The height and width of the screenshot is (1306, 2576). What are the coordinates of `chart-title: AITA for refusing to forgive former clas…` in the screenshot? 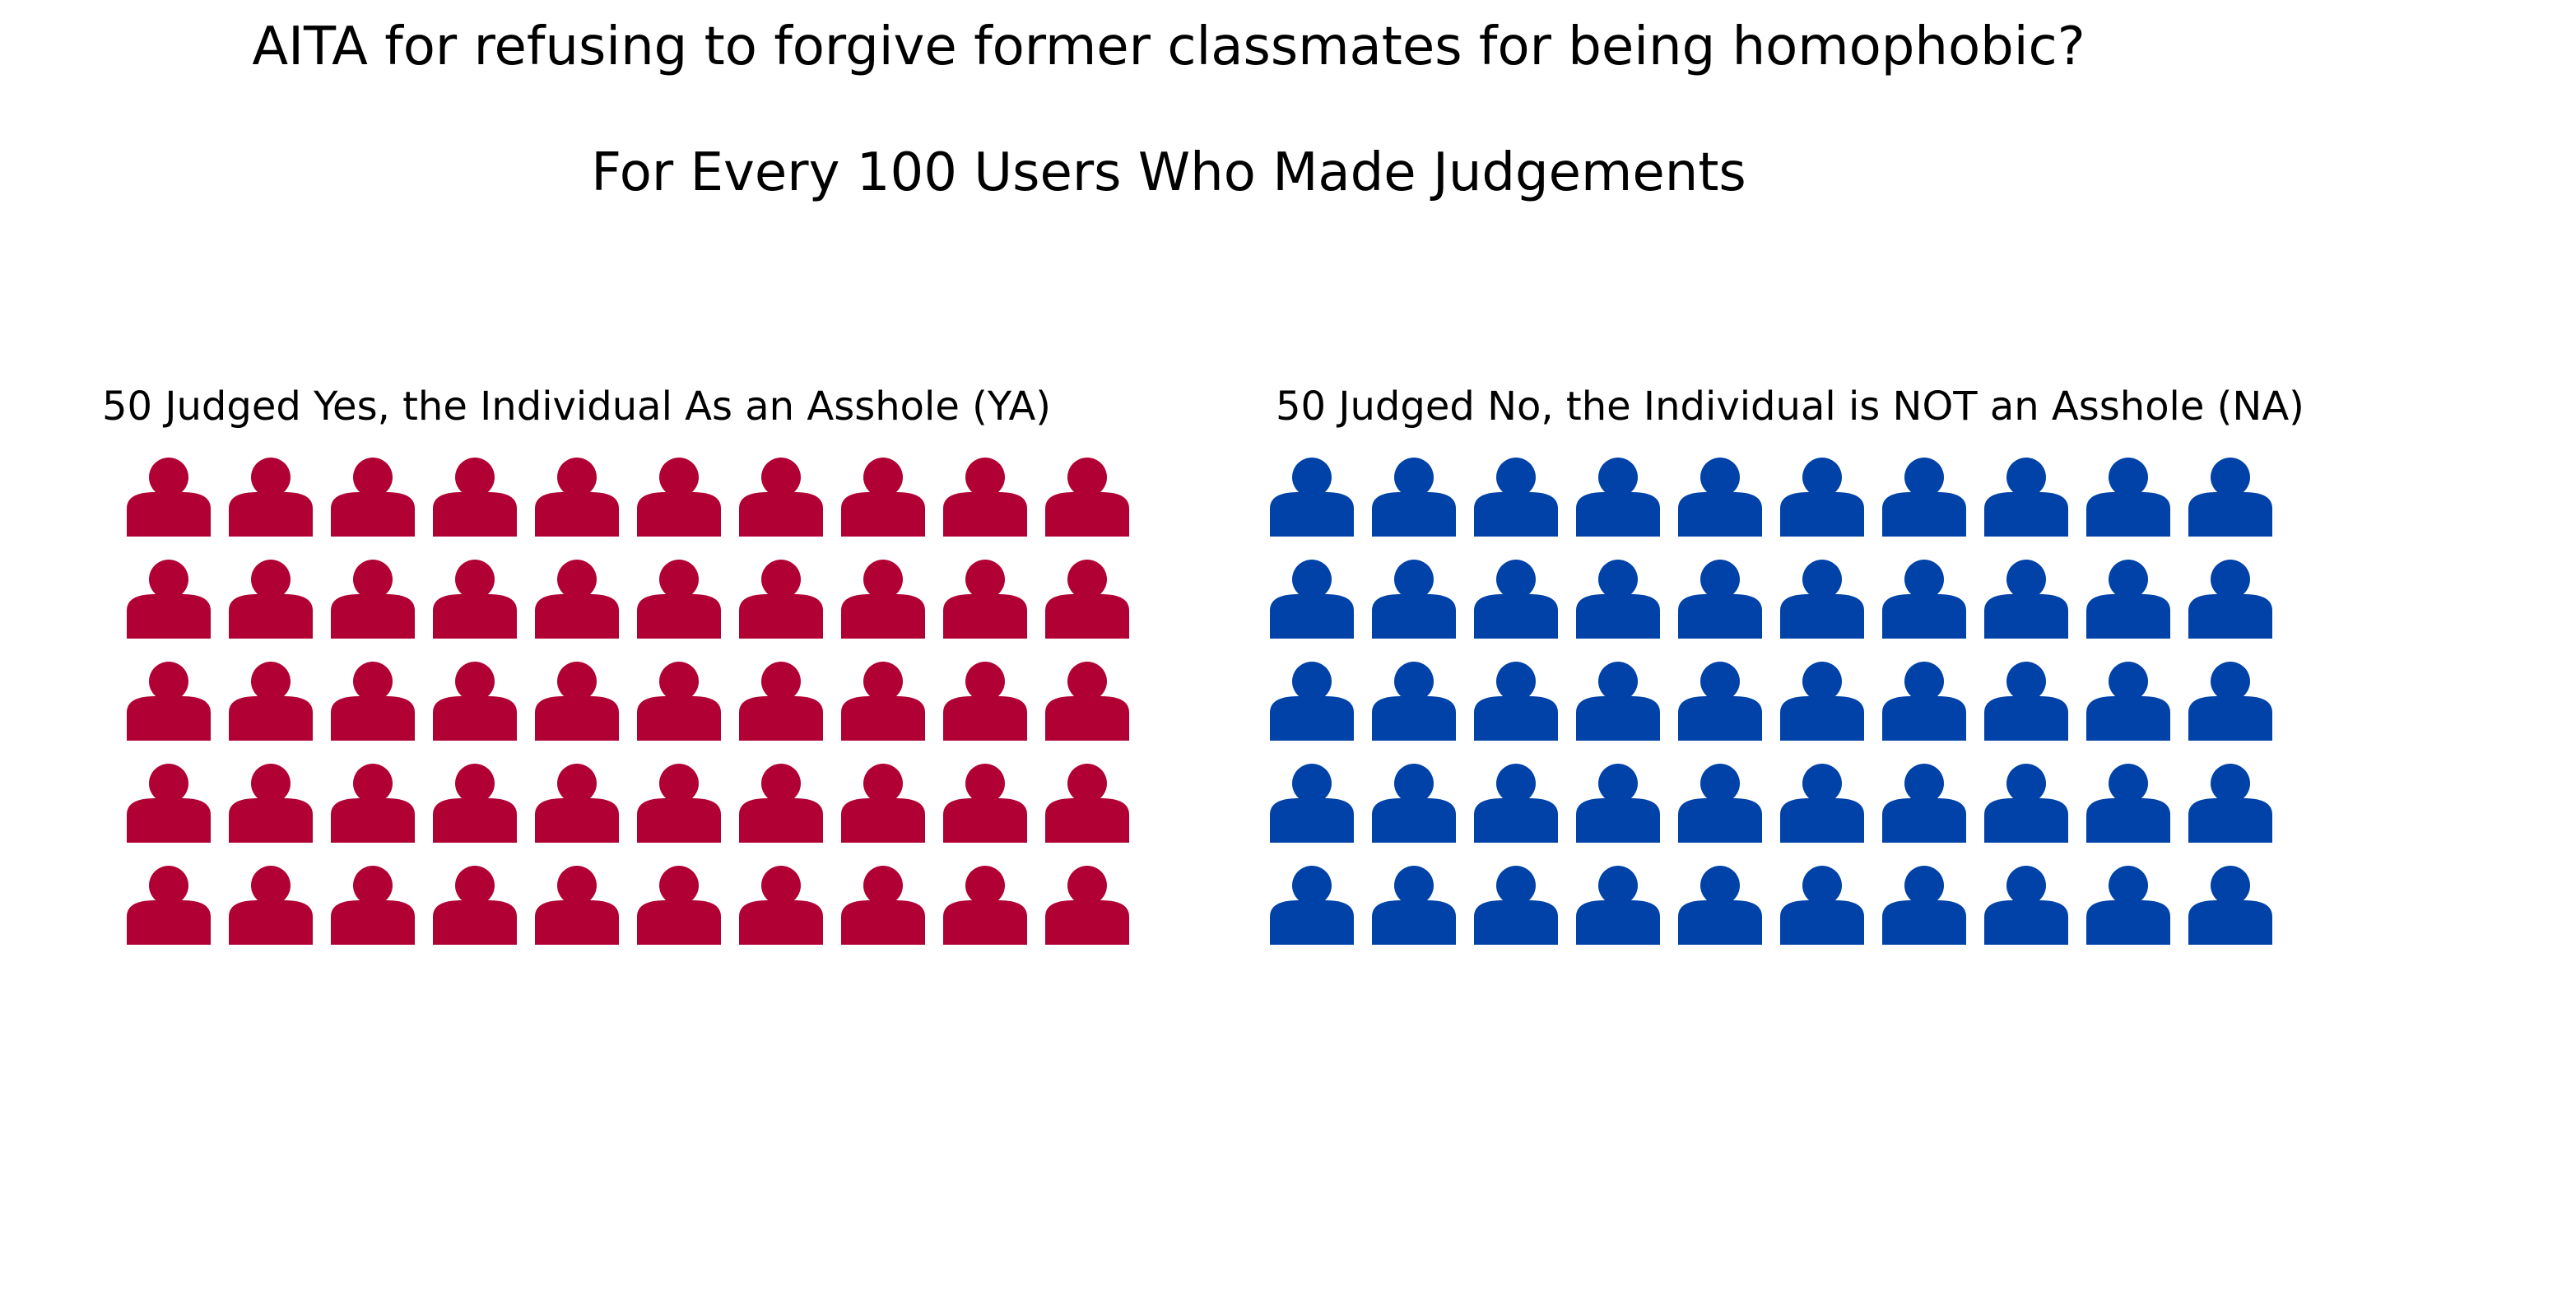 It's located at (1168, 46).